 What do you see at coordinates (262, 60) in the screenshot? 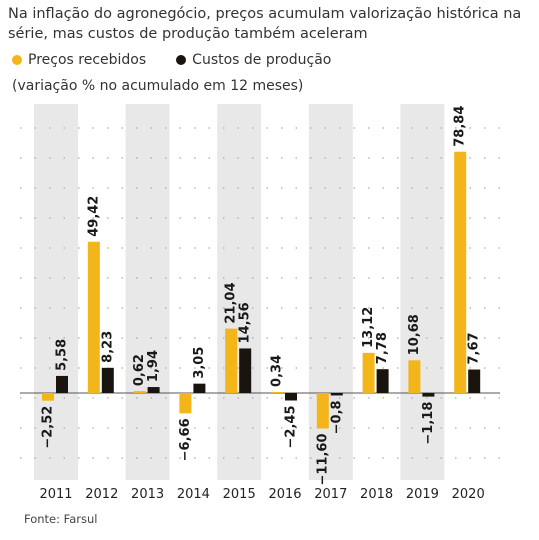
I see `legend-label-costs: Custos de produção` at bounding box center [262, 60].